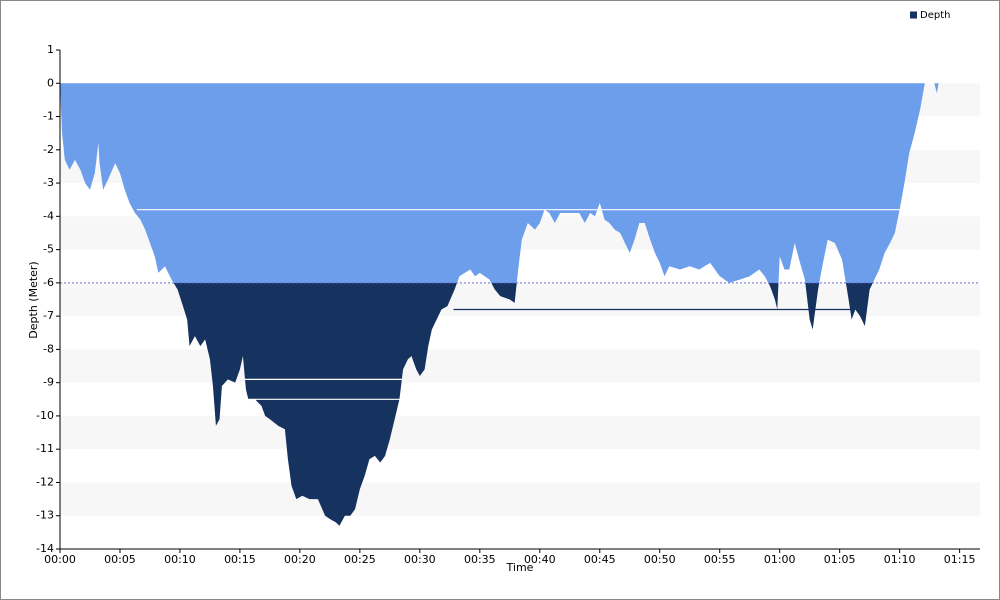  I want to click on y-axis-label: Depth (Meter), so click(33, 299).